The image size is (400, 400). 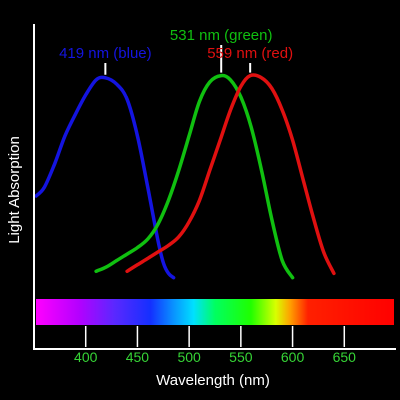 What do you see at coordinates (86, 357) in the screenshot?
I see `x-tick-label-400: 400` at bounding box center [86, 357].